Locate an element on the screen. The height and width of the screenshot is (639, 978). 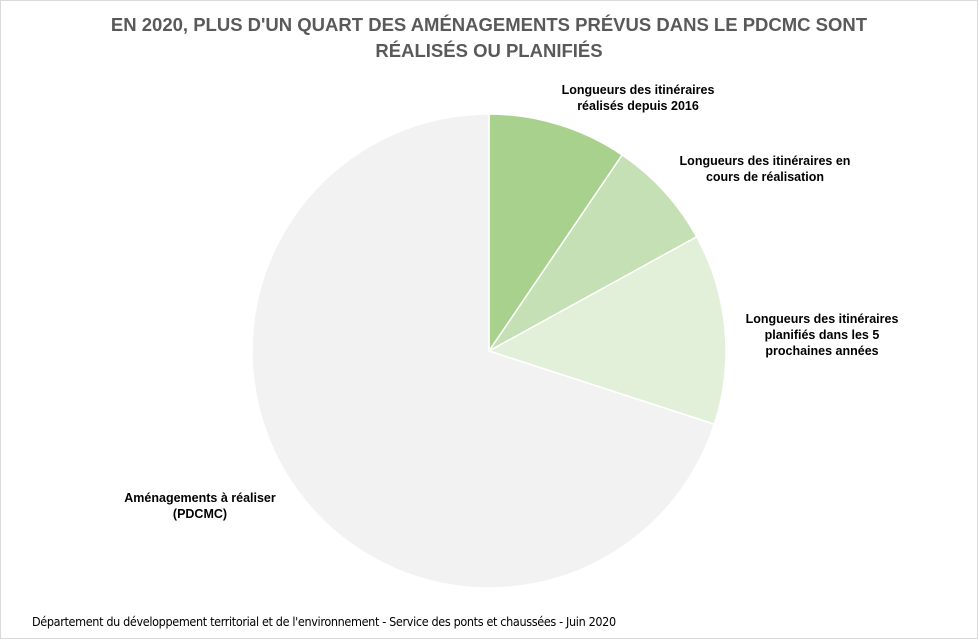
slice-label-planifies-line-3: prochaines années is located at coordinates (822, 351).